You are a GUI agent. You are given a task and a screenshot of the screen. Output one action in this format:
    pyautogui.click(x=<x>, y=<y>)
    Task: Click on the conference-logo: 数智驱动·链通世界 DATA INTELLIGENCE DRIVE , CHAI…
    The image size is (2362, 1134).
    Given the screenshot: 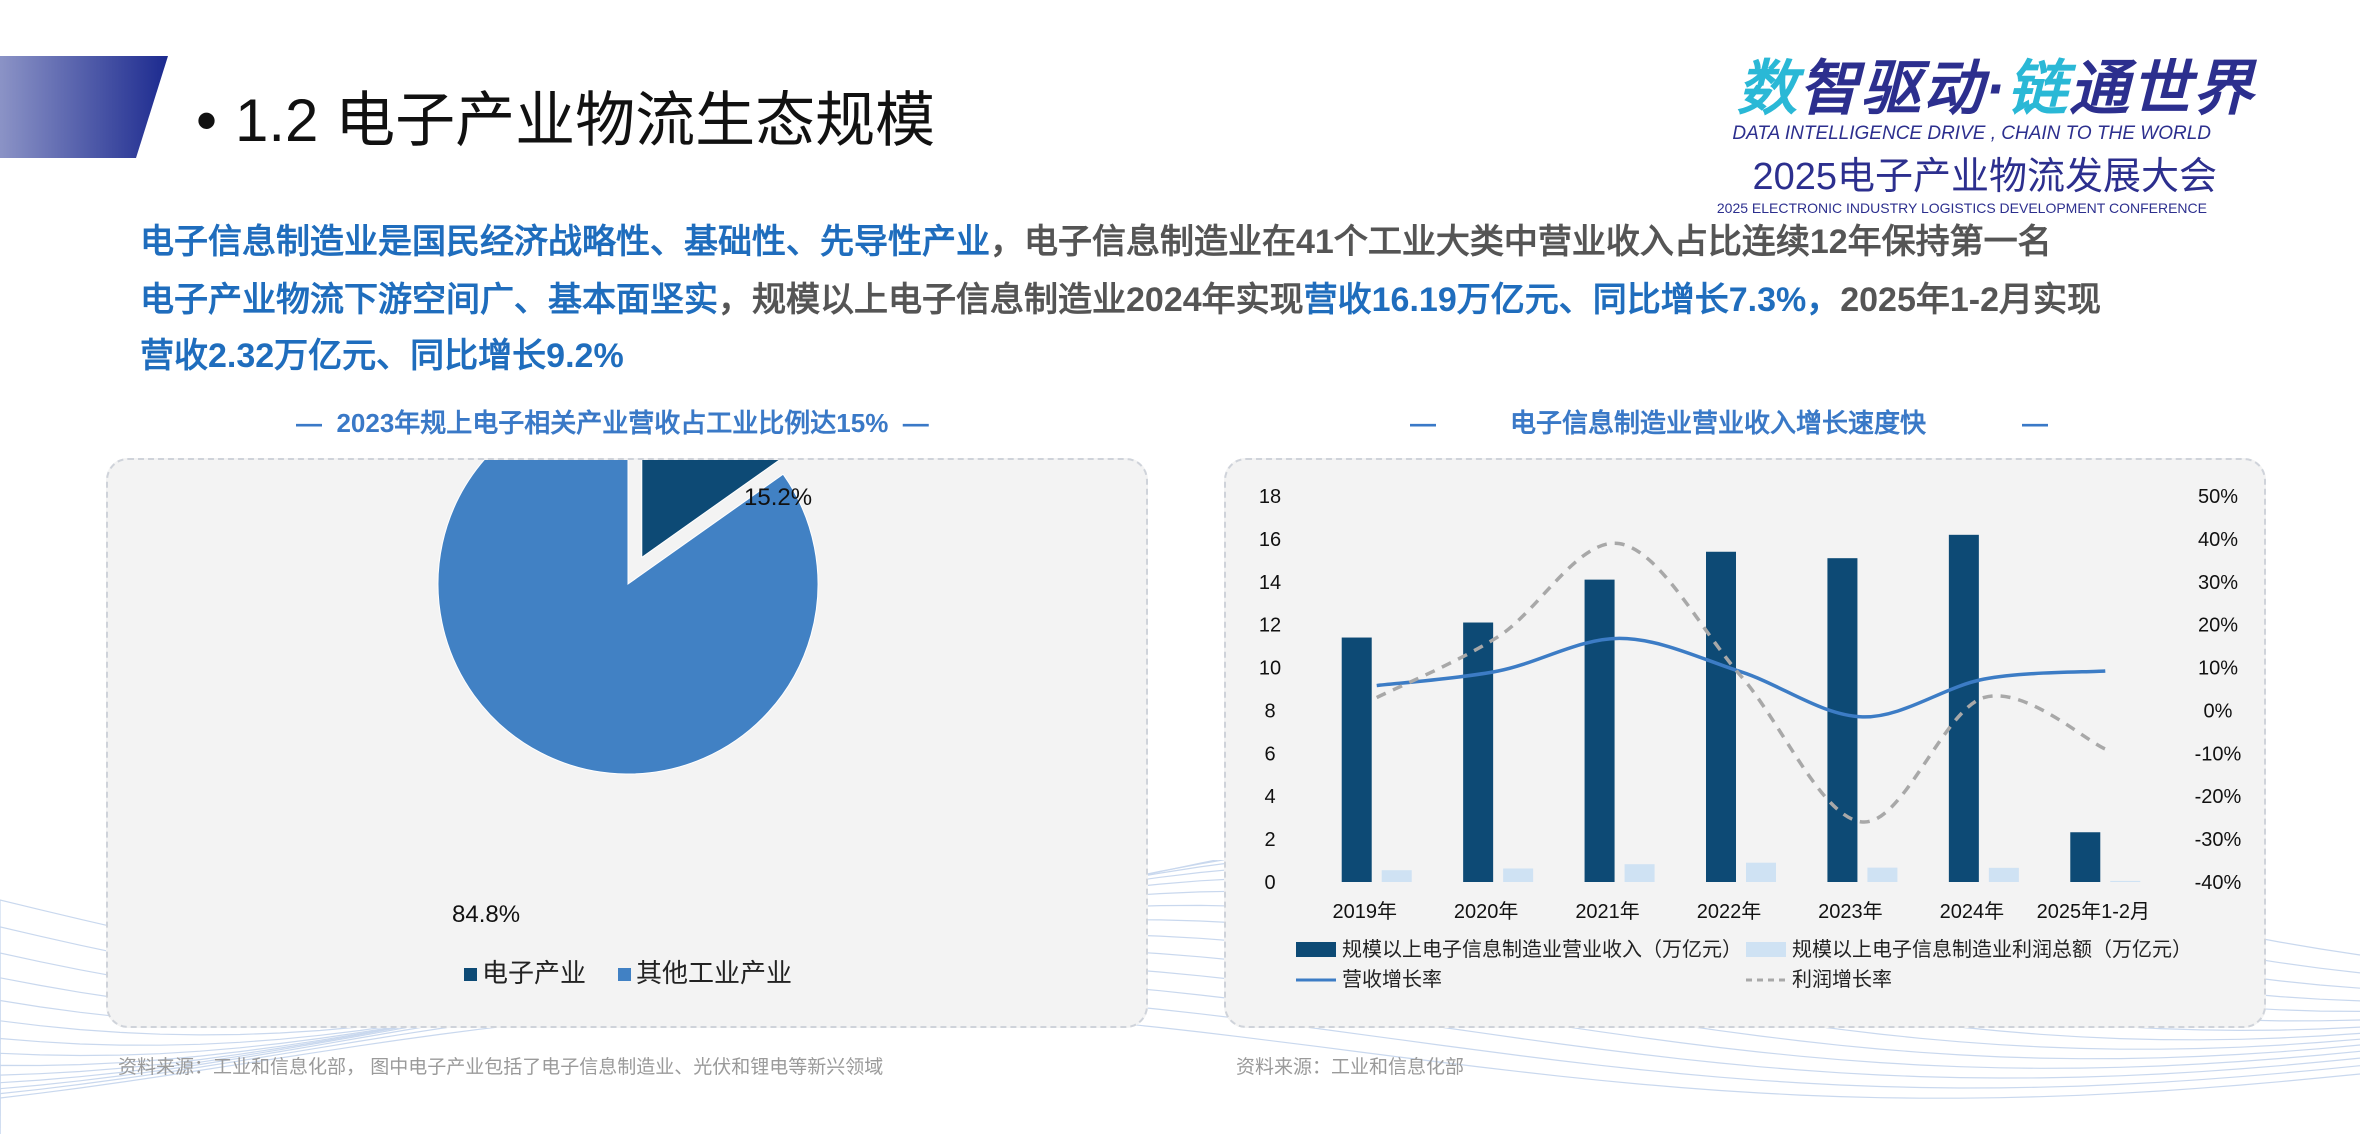 What is the action you would take?
    pyautogui.click(x=1975, y=128)
    